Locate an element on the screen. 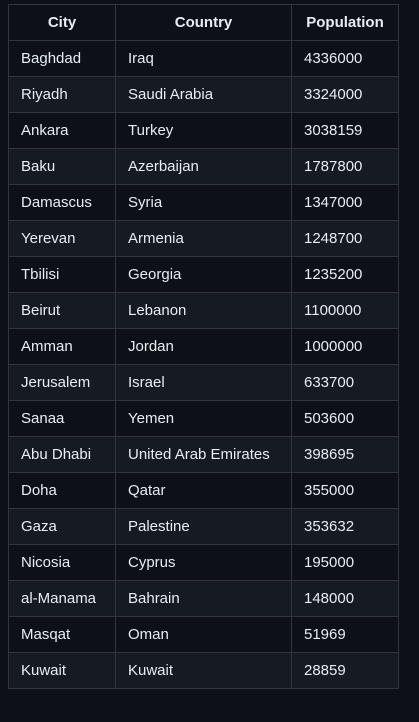  table-row: Nicosia Cyprus 195000 is located at coordinates (203, 562).